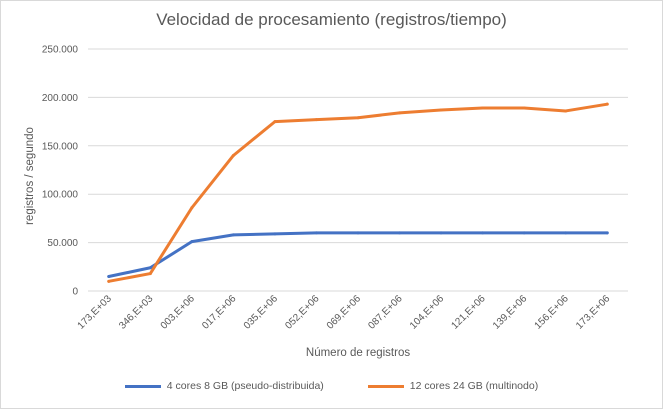 The height and width of the screenshot is (409, 663). I want to click on x-tick-label: 139,E+06, so click(510, 312).